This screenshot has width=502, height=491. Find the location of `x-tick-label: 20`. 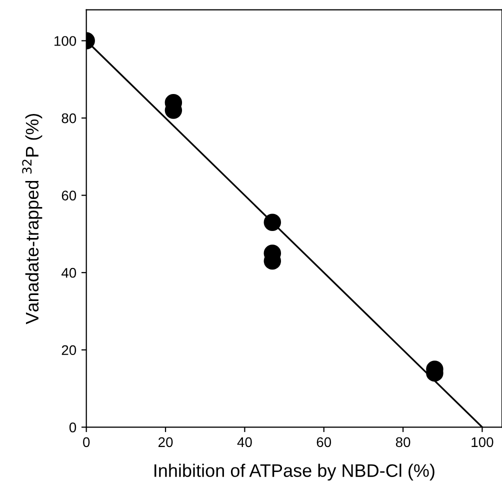

x-tick-label: 20 is located at coordinates (165, 442).